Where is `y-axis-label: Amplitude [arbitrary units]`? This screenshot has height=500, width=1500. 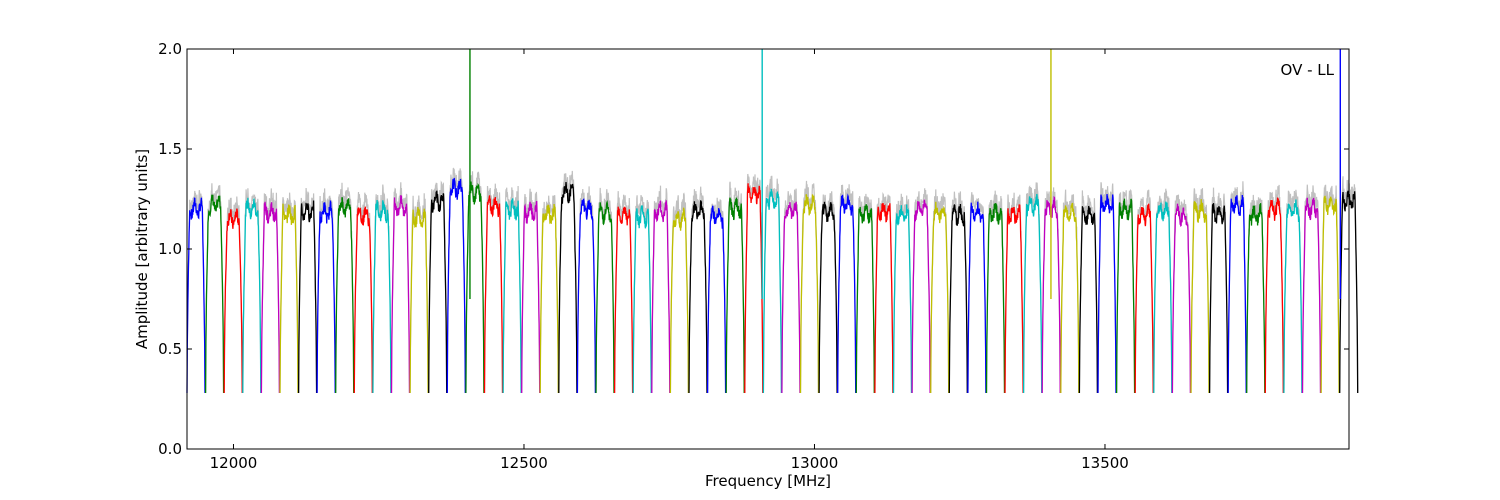
y-axis-label: Amplitude [arbitrary units] is located at coordinates (142, 249).